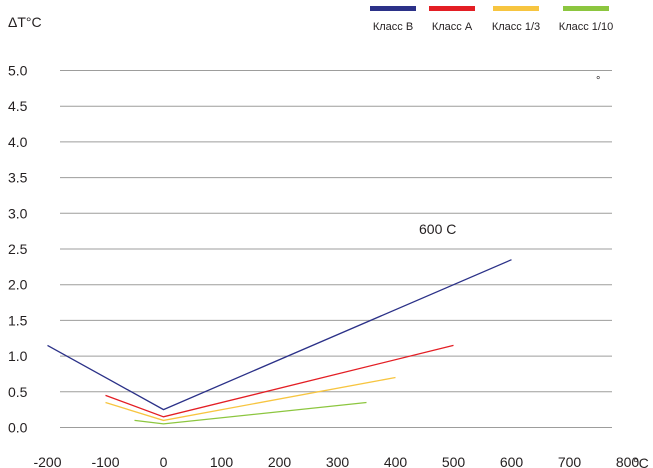 The image size is (653, 468). I want to click on y-tick-label: 3.5, so click(18, 178).